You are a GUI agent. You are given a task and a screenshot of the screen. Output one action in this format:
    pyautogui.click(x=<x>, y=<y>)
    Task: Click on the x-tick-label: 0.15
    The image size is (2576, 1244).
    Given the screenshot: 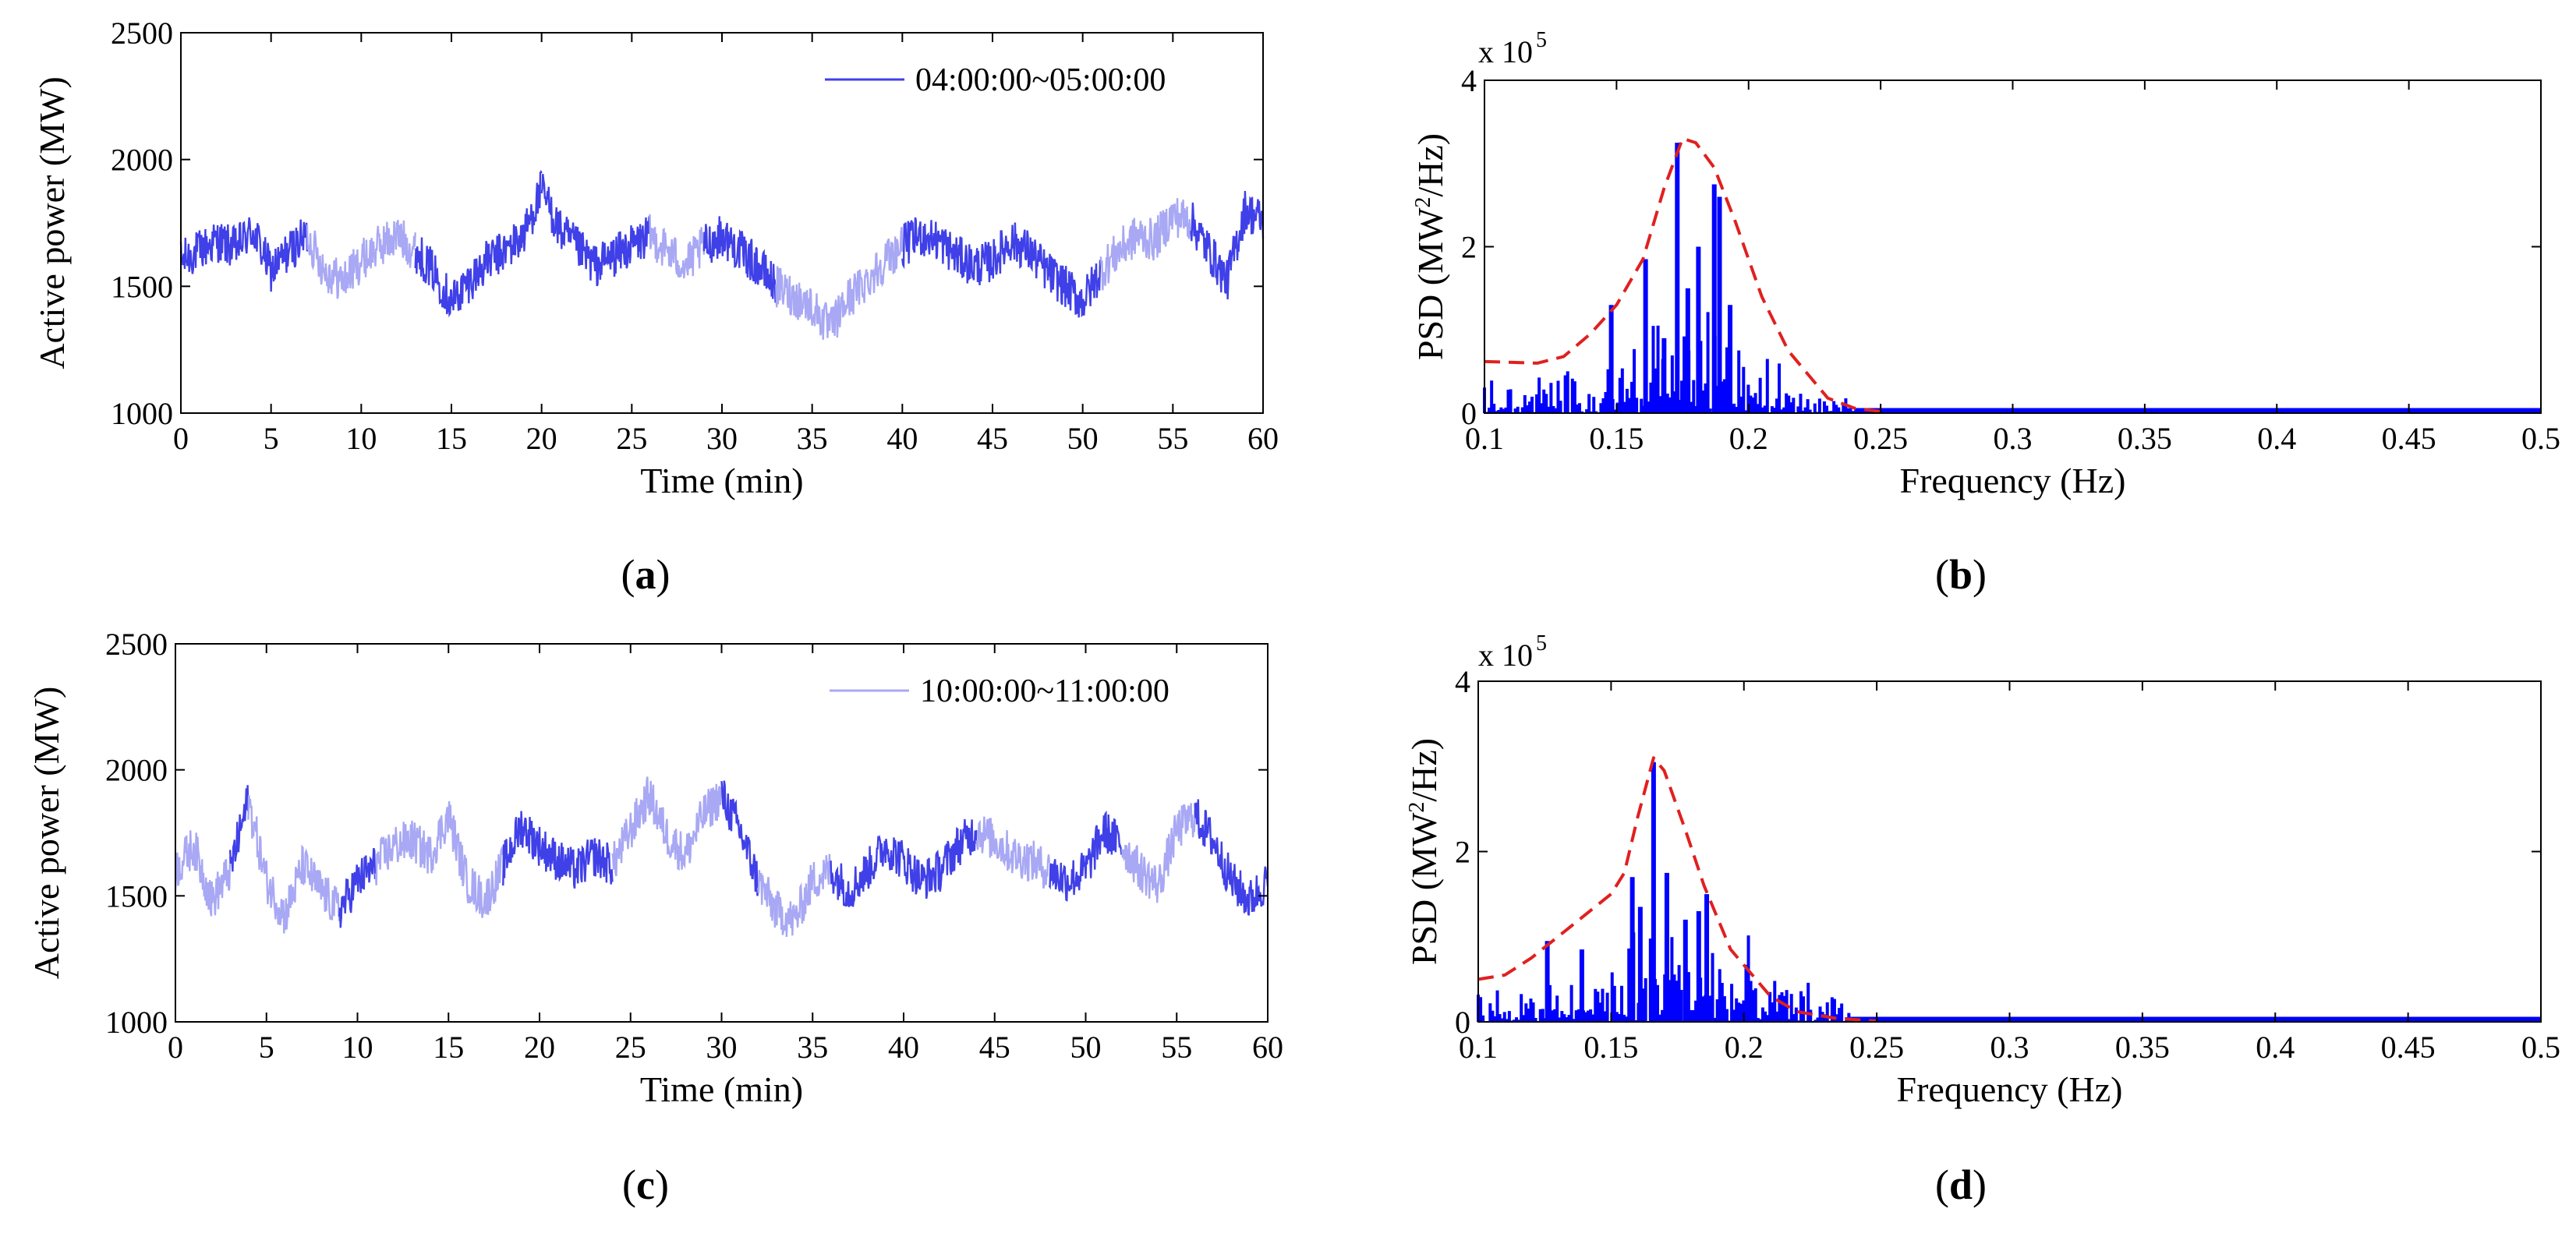 What is the action you would take?
    pyautogui.click(x=1610, y=1048)
    